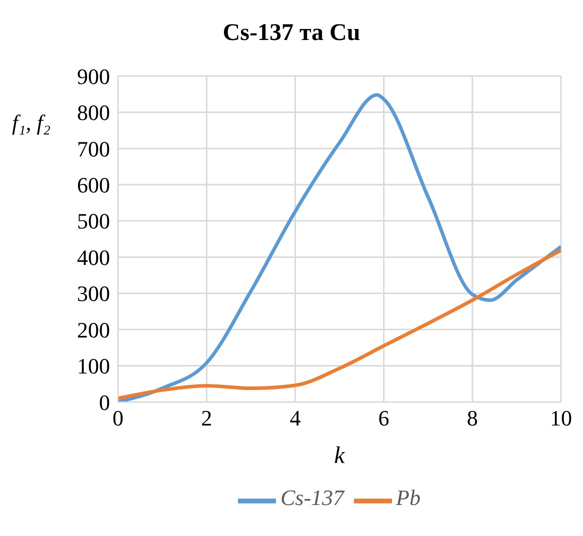 This screenshot has height=536, width=583. What do you see at coordinates (93, 185) in the screenshot?
I see `y-tick-label: 600` at bounding box center [93, 185].